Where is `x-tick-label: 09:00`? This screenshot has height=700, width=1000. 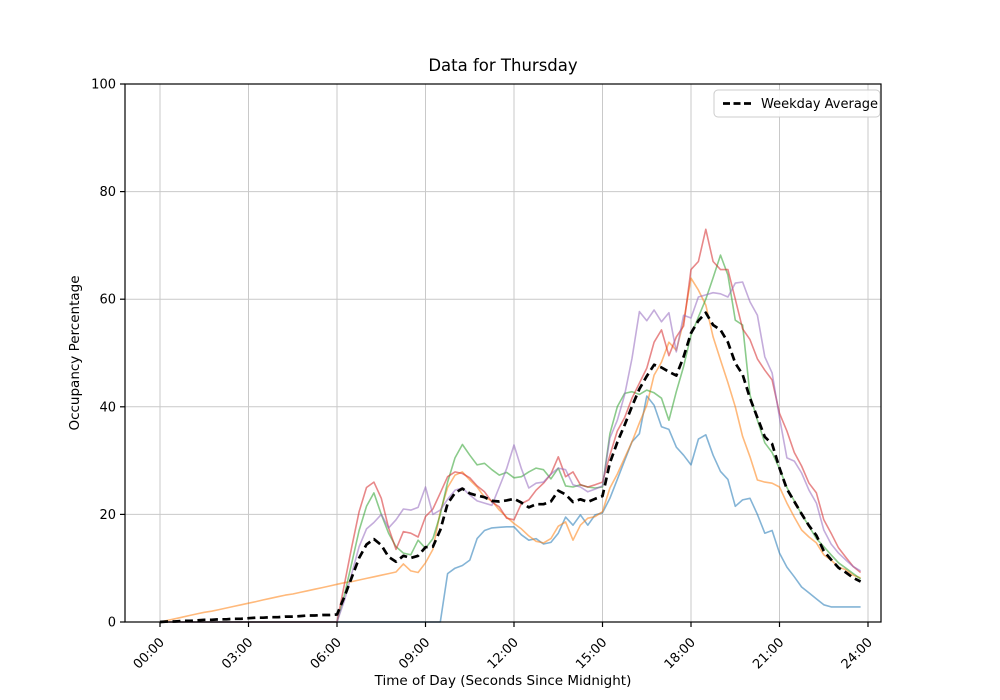
x-tick-label: 09:00 is located at coordinates (414, 653).